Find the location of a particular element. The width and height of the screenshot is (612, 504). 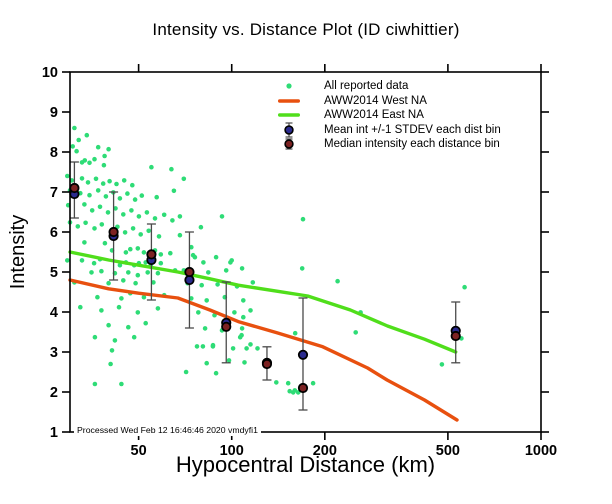

legend-item-1: All reported data is located at coordinates (388, 86).